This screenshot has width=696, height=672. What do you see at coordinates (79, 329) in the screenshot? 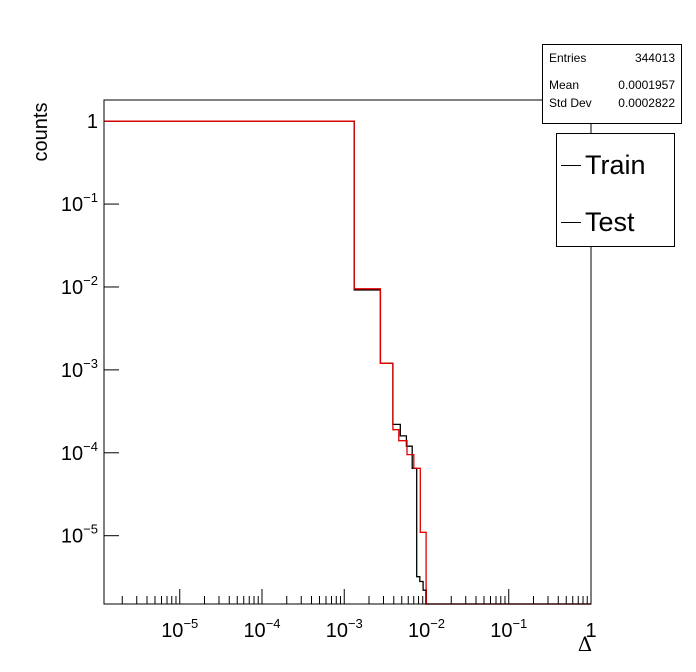
I see `y-tick-labels: 1 10⁻¹ 10⁻² 10⁻³ 10⁻⁴ 10⁻⁵` at bounding box center [79, 329].